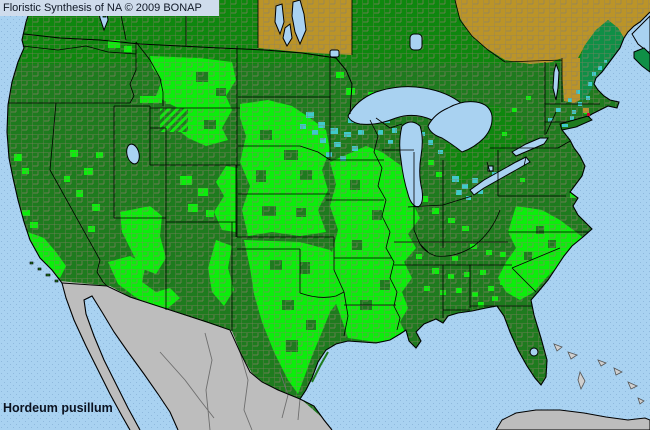  What do you see at coordinates (411, 164) in the screenshot?
I see `lake-michigan` at bounding box center [411, 164].